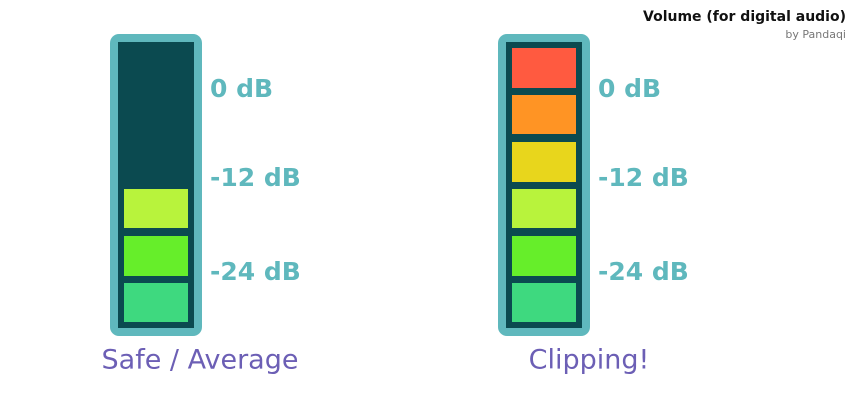  What do you see at coordinates (200, 360) in the screenshot?
I see `meter-label: Safe / Average` at bounding box center [200, 360].